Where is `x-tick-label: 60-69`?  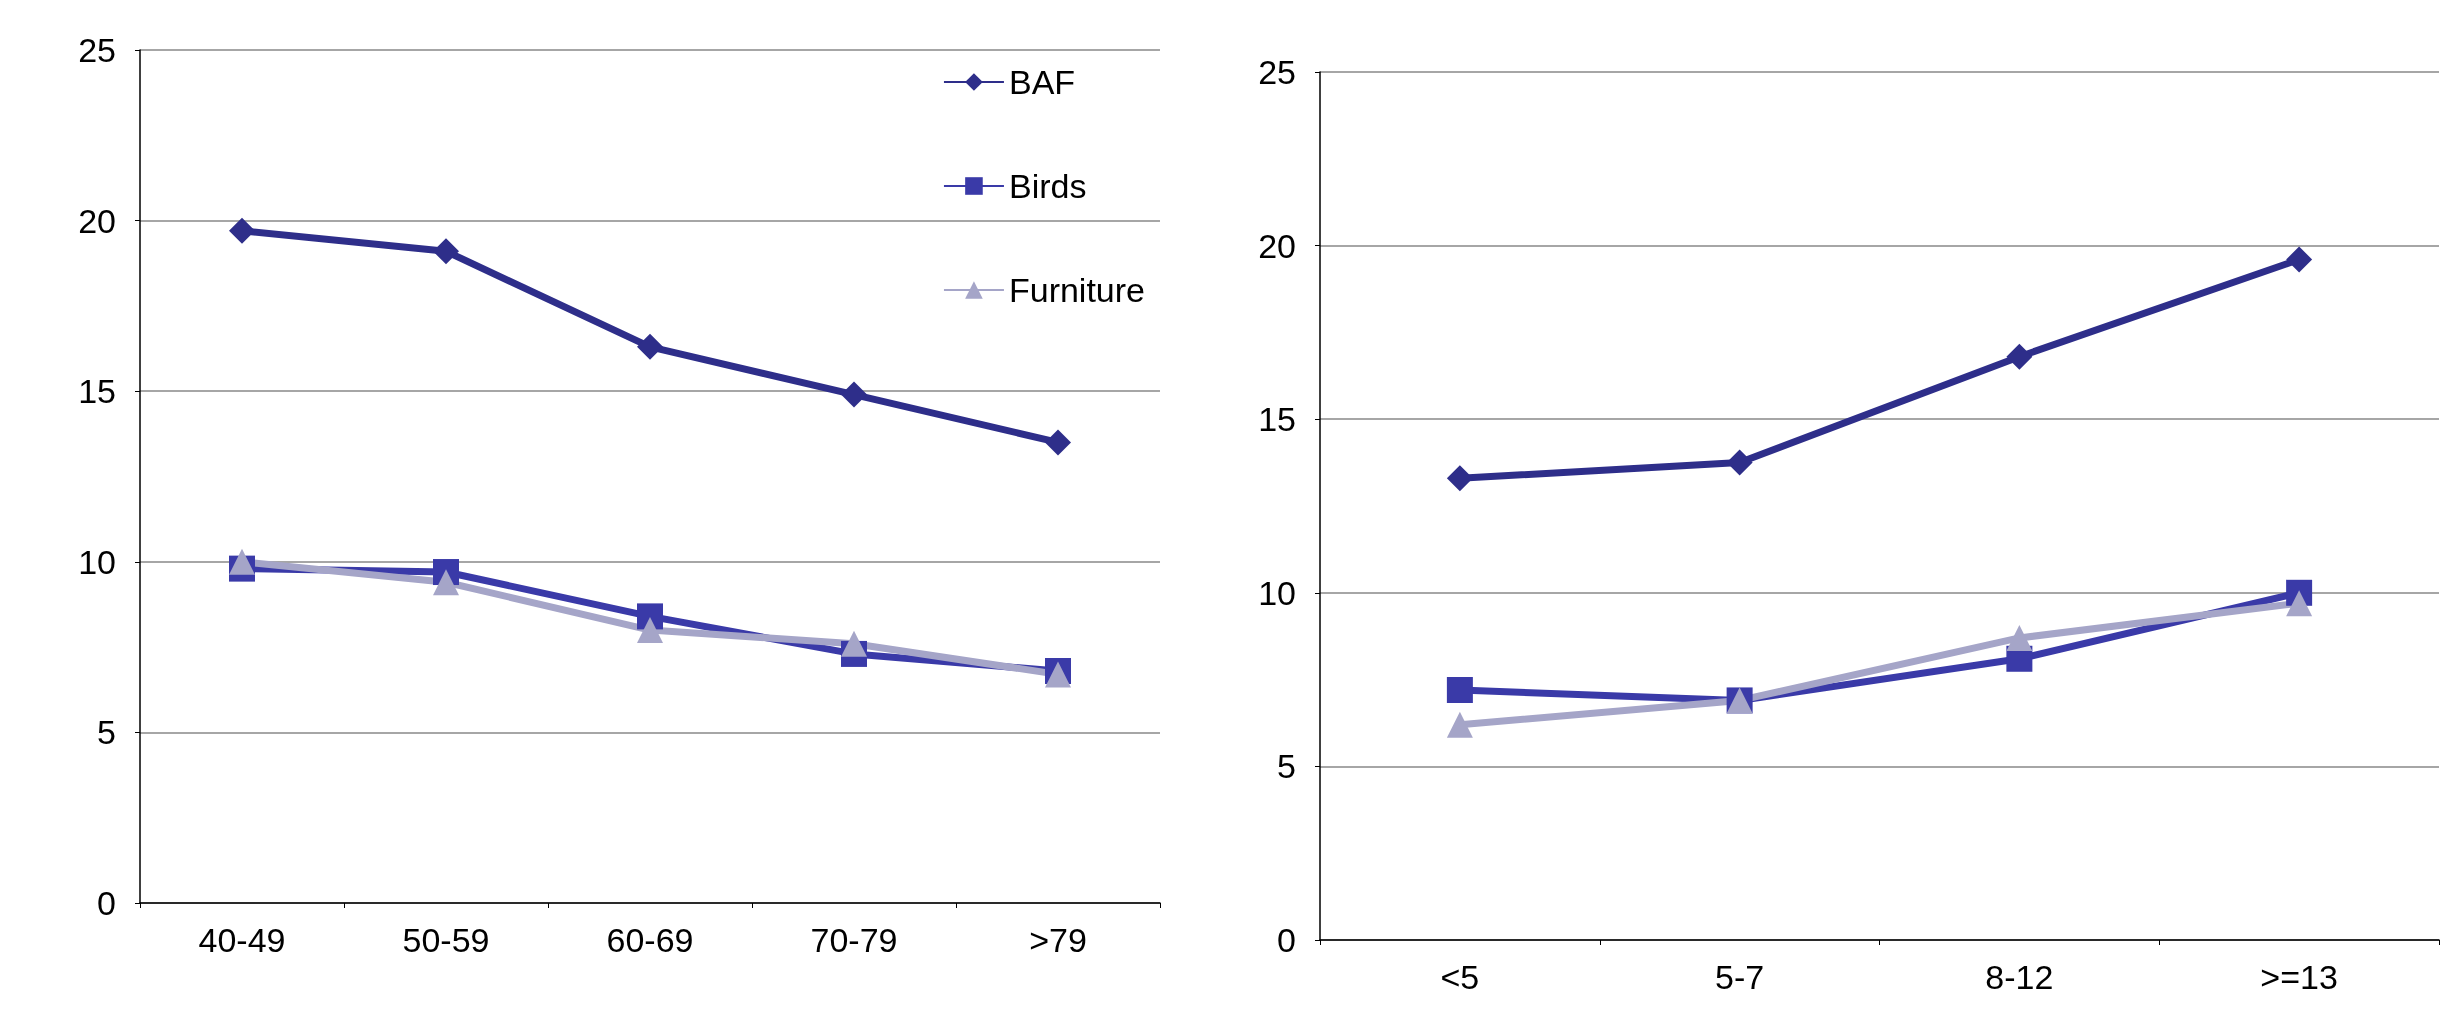 x-tick-label: 60-69 is located at coordinates (650, 940).